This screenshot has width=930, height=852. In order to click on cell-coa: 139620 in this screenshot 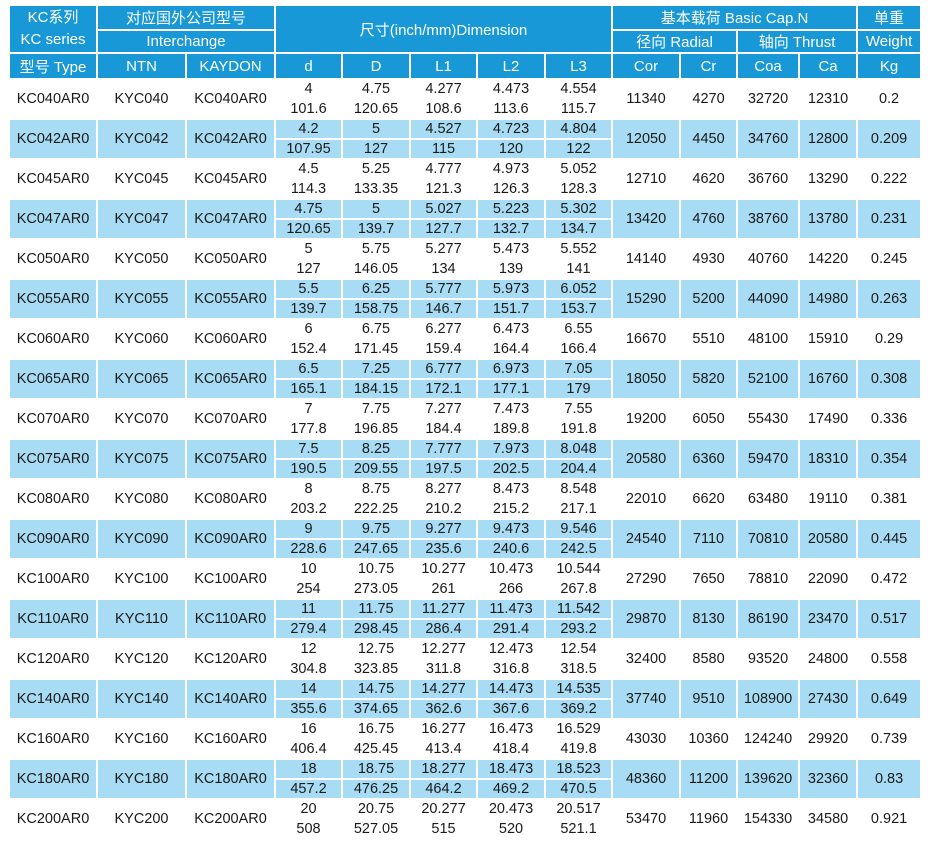, I will do `click(768, 779)`.